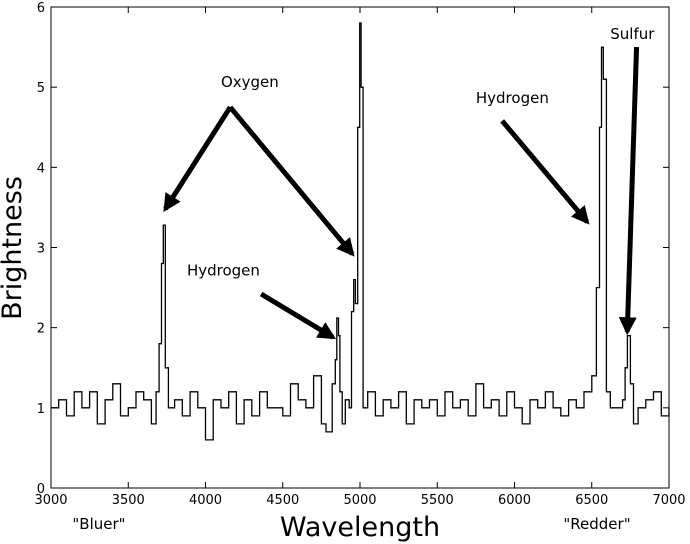 Image resolution: width=690 pixels, height=544 pixels. I want to click on x-tick-label-7: 6500, so click(591, 500).